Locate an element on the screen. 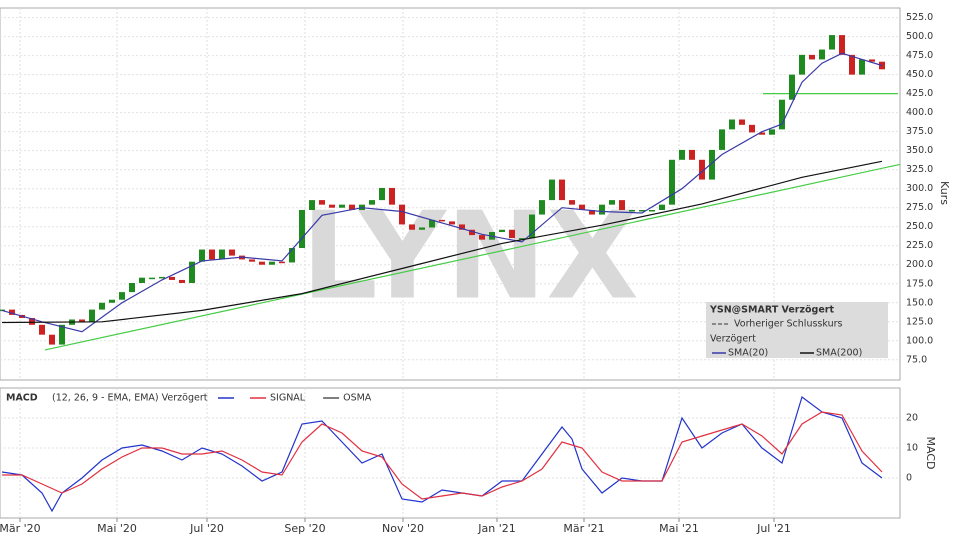 The width and height of the screenshot is (960, 540). x-tick-label: Nov '20 is located at coordinates (403, 528).